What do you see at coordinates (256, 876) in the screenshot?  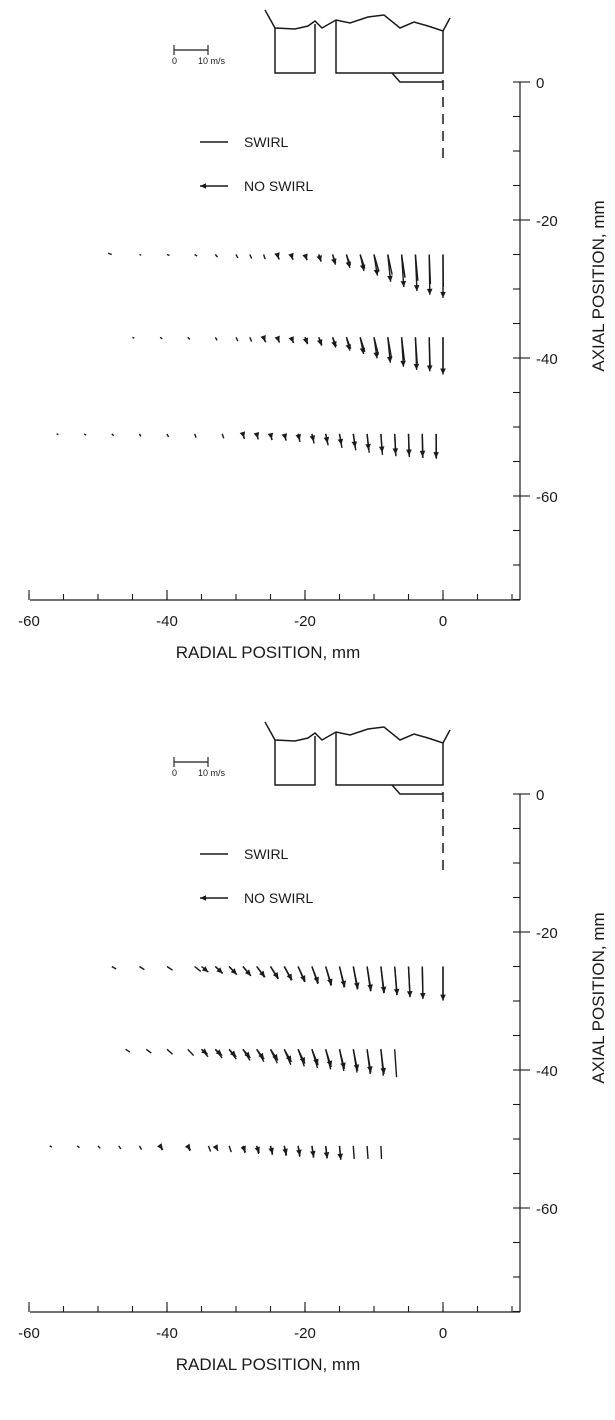 I see `legend: SWIRL NO SWIRL` at bounding box center [256, 876].